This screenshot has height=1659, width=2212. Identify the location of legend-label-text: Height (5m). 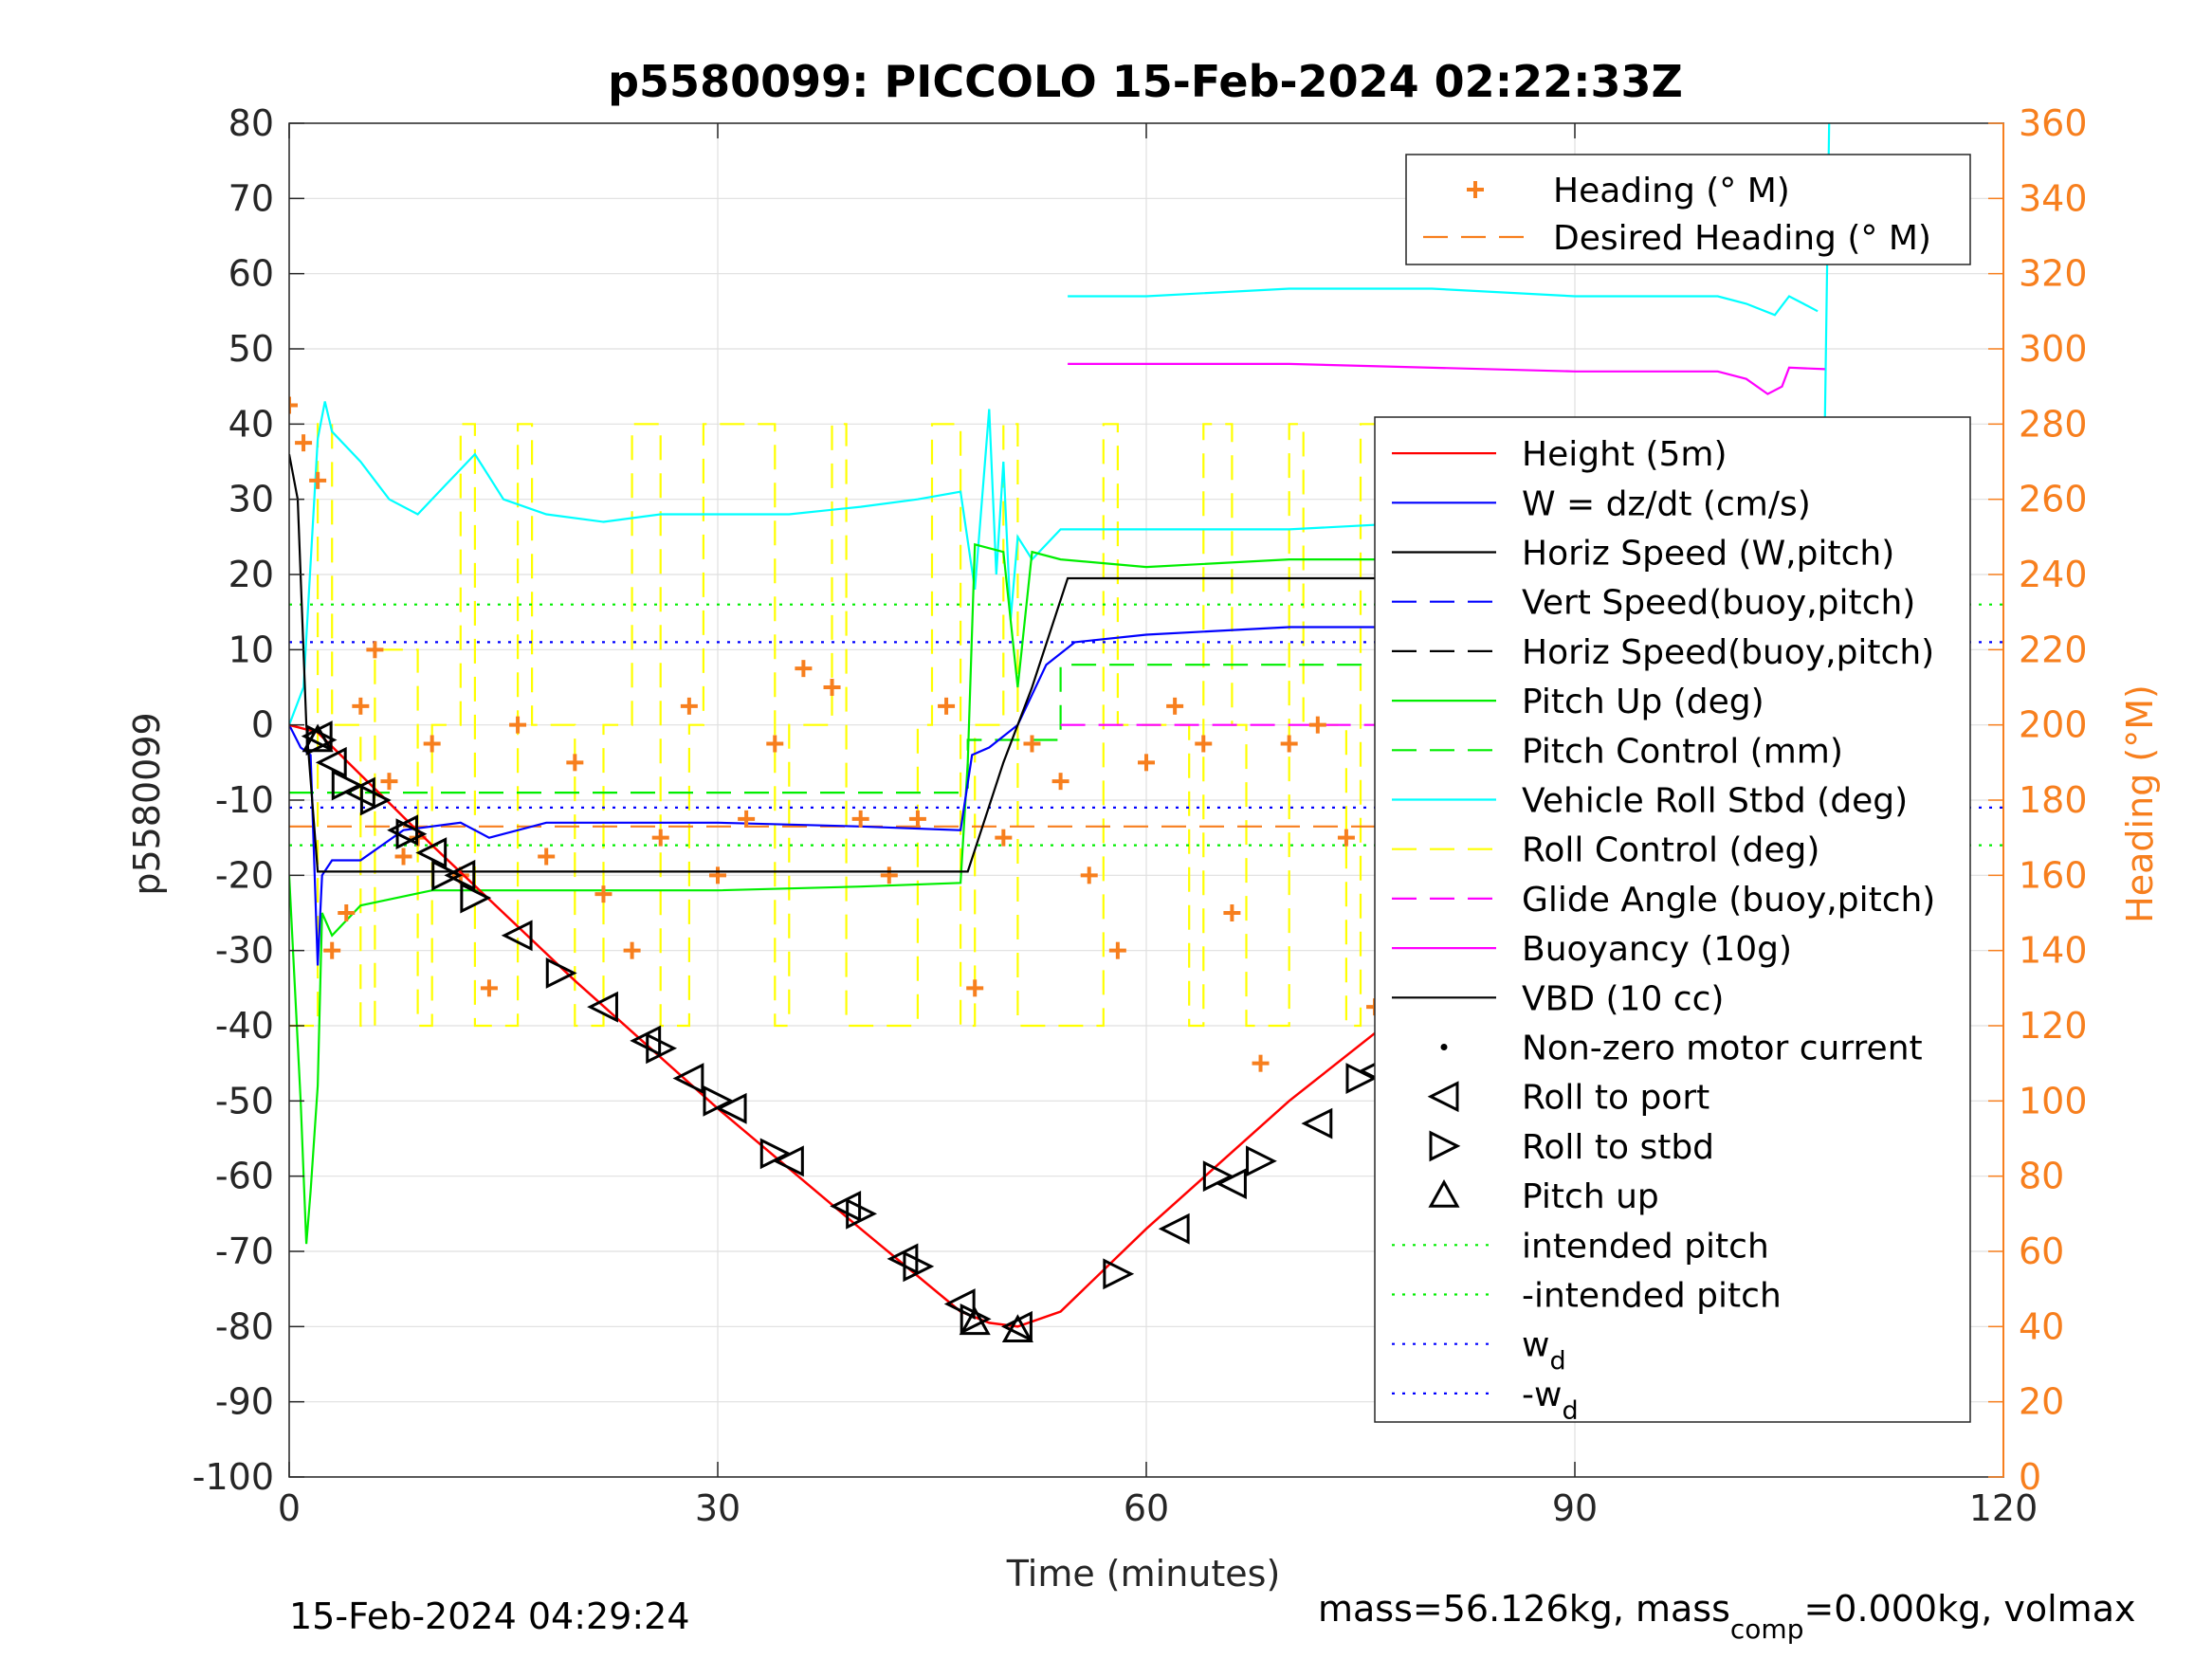
(1625, 454).